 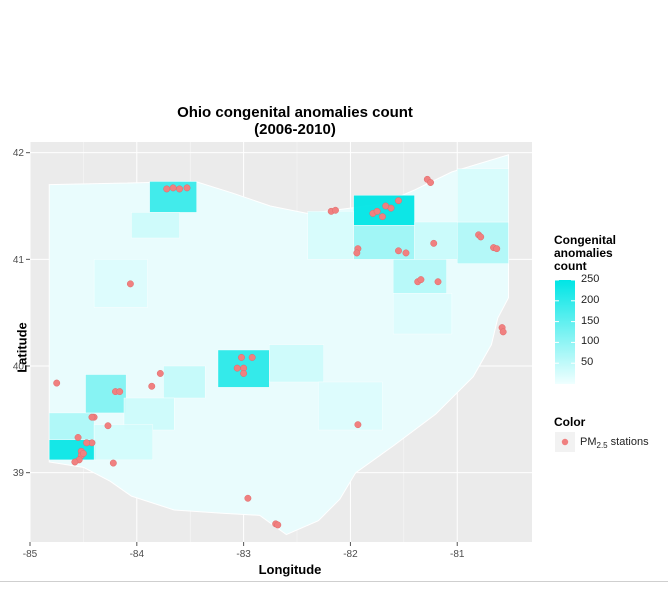 What do you see at coordinates (628, 442) in the screenshot?
I see `station-label-tail: stations` at bounding box center [628, 442].